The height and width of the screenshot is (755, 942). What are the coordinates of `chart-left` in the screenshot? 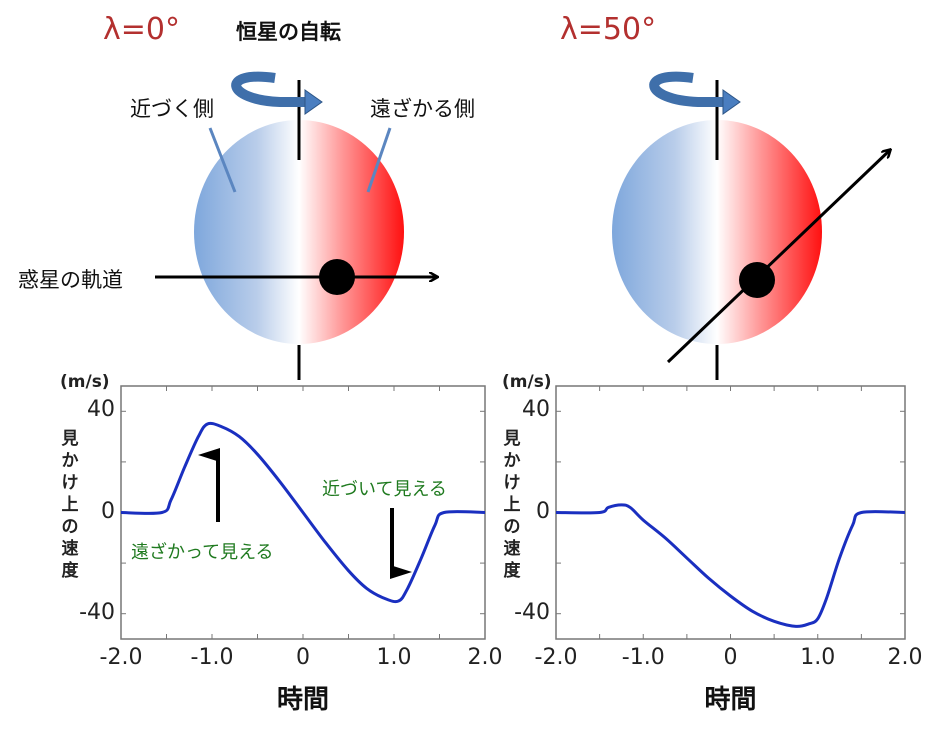 It's located at (303, 512).